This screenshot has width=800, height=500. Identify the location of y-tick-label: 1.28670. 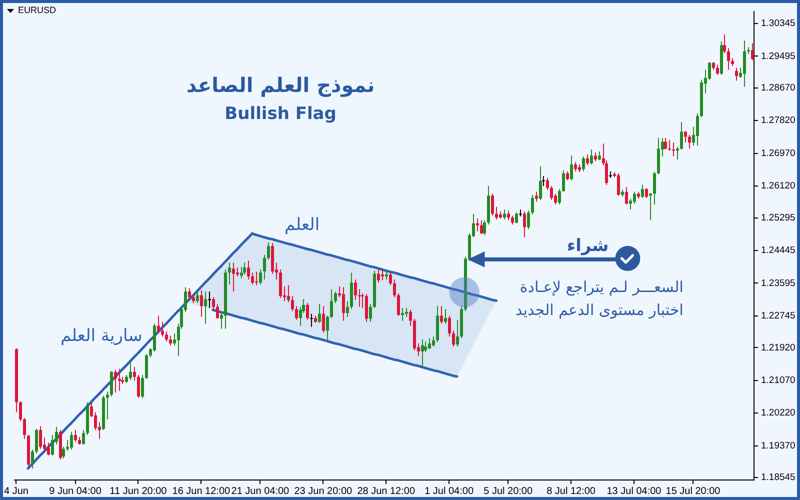
(778, 88).